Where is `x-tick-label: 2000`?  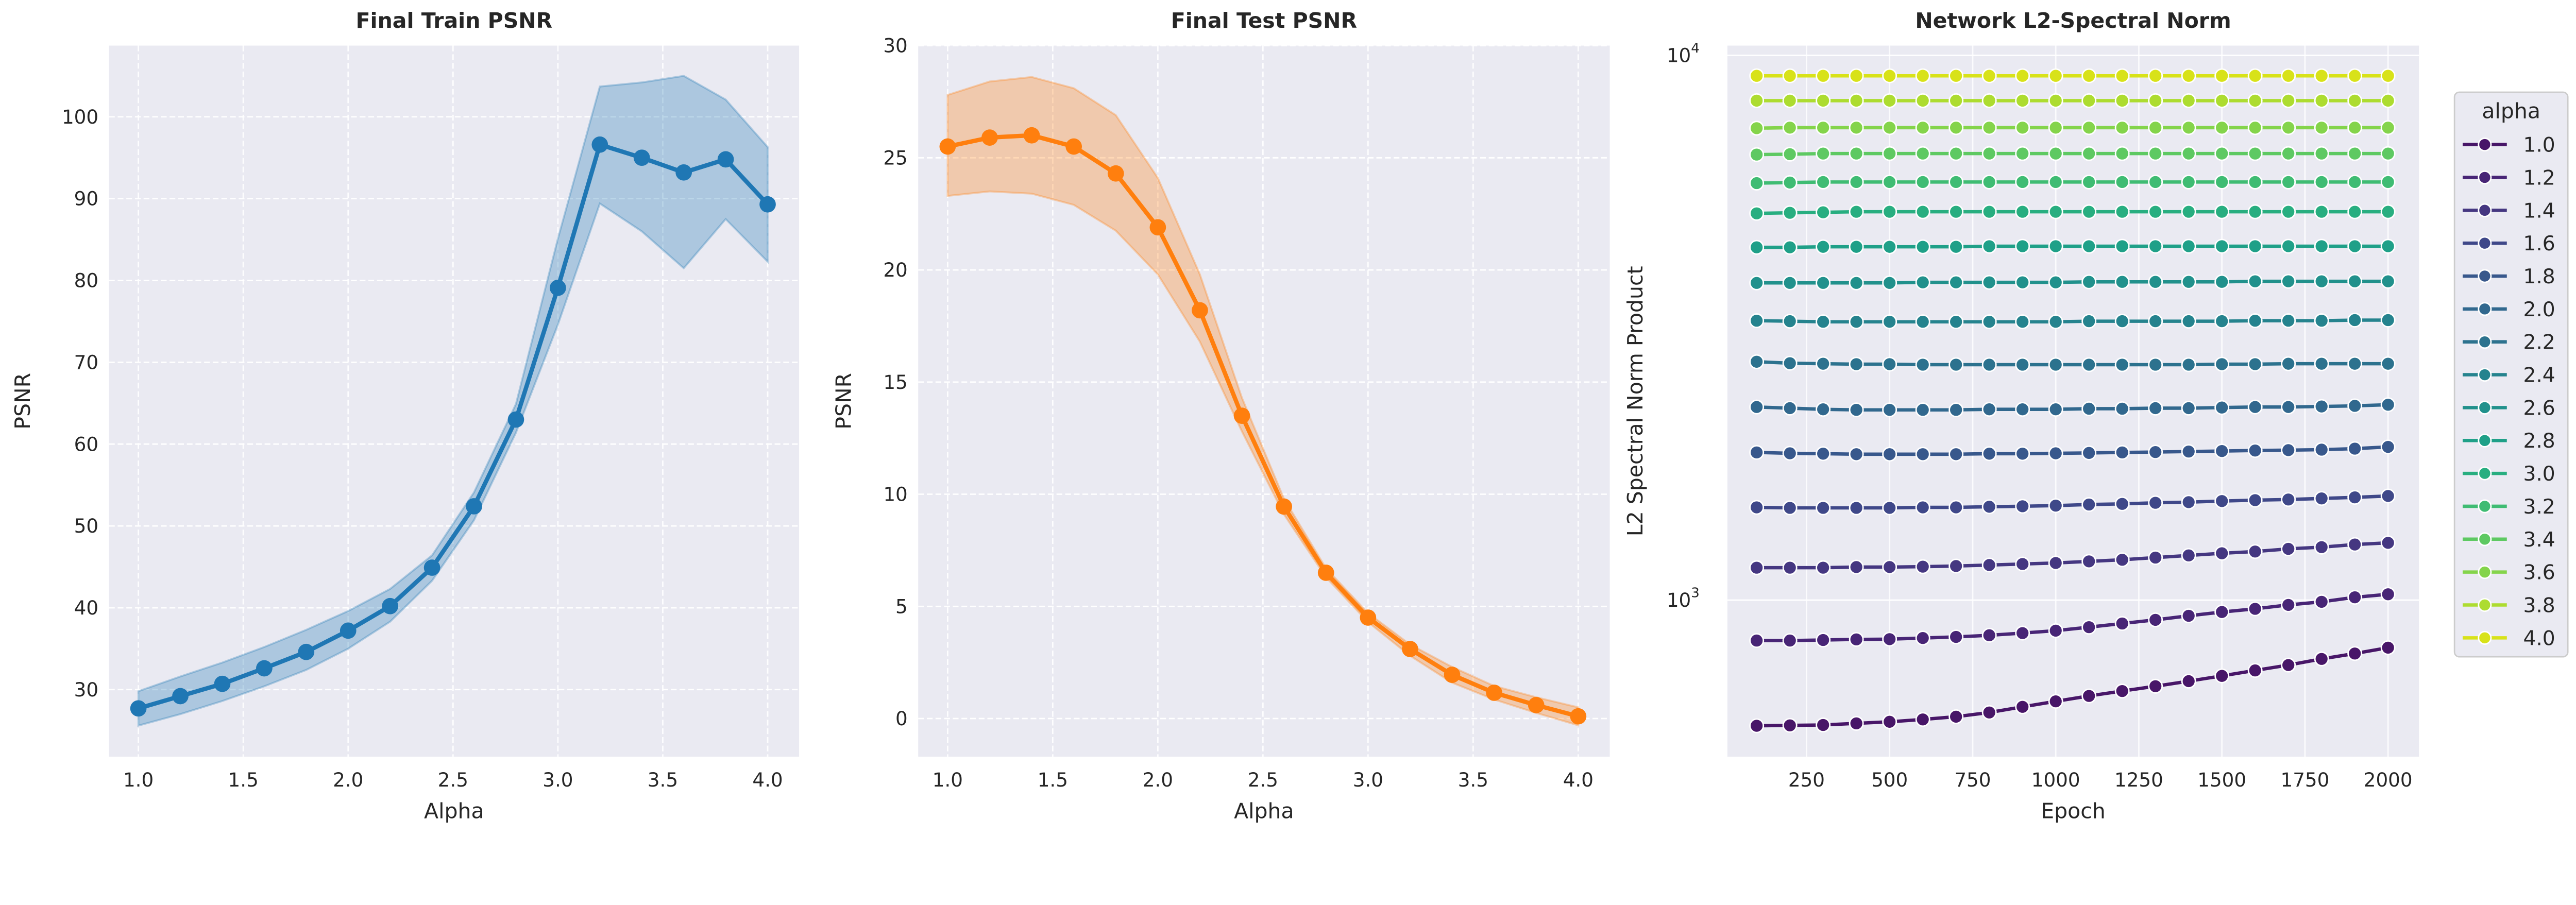
x-tick-label: 2000 is located at coordinates (2388, 780).